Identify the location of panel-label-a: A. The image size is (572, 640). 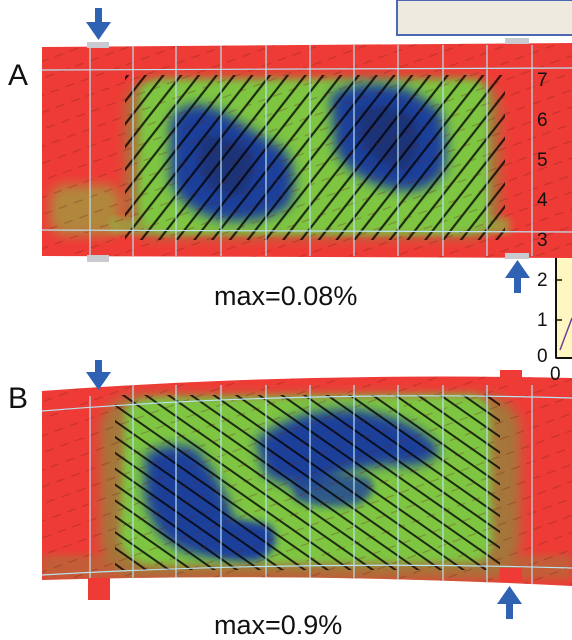
(18, 75).